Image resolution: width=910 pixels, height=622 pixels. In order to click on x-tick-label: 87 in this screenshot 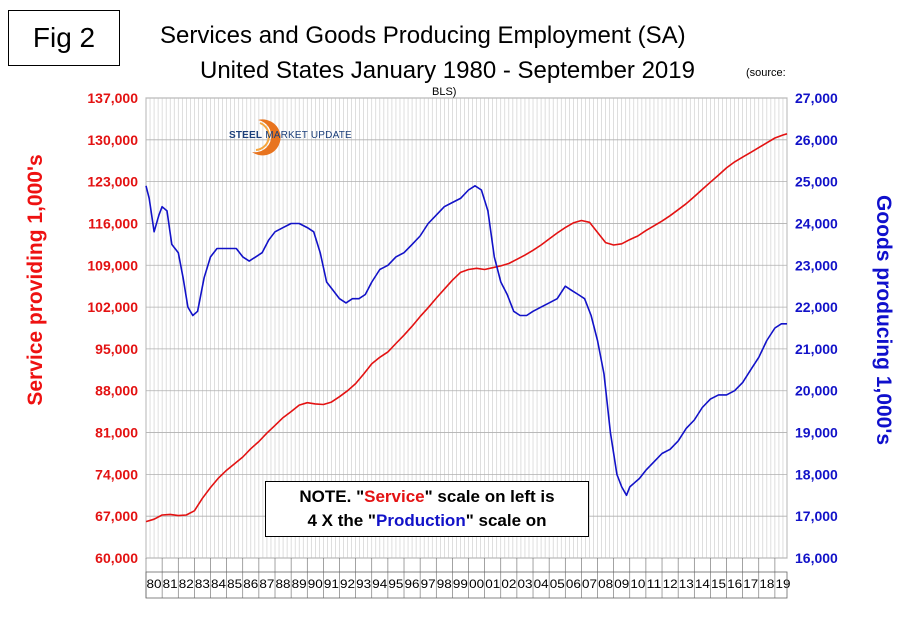, I will do `click(266, 584)`.